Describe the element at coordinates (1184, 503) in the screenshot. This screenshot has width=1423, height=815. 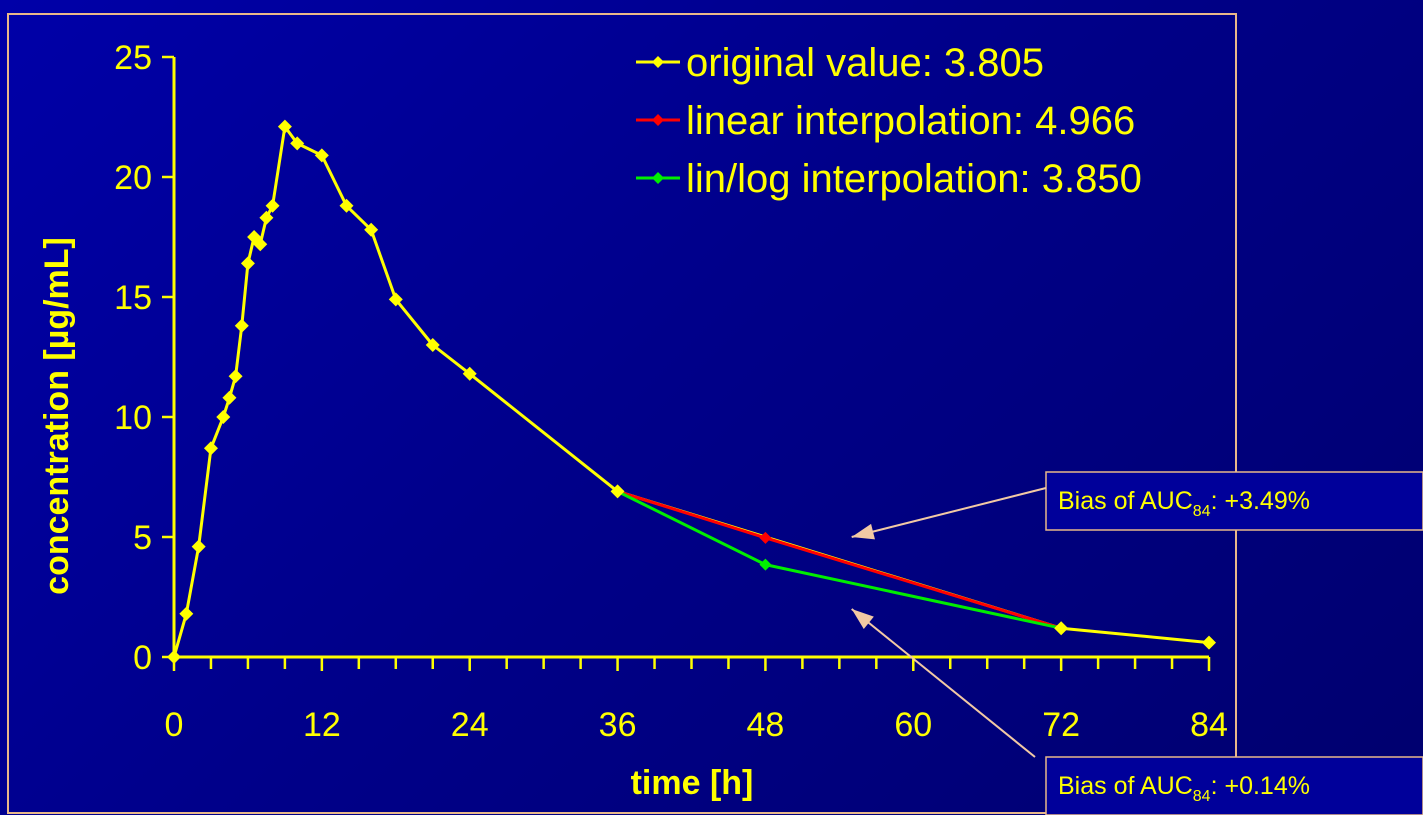
I see `annotation-text: Bias of AUC84: +3.49%` at that location.